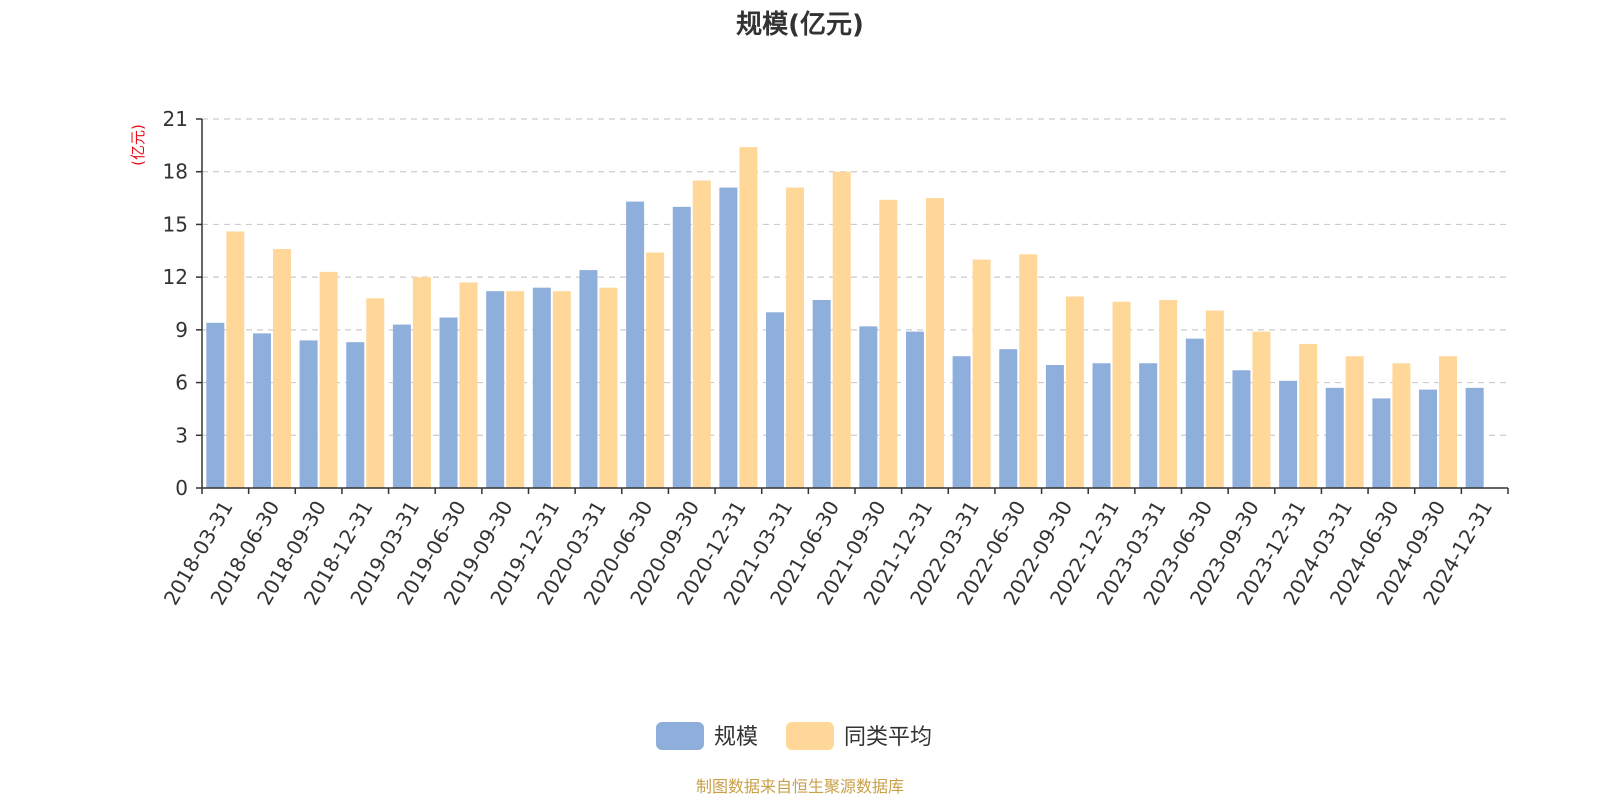  What do you see at coordinates (138, 145) in the screenshot?
I see `y-axis-unit-label: (亿元)` at bounding box center [138, 145].